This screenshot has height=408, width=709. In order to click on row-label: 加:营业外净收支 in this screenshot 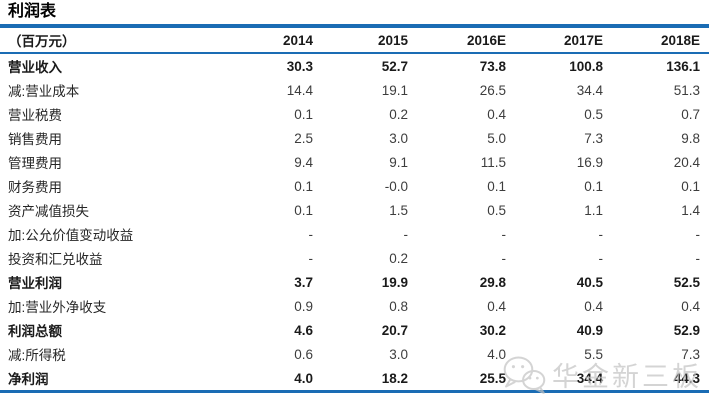, I will do `click(57, 307)`.